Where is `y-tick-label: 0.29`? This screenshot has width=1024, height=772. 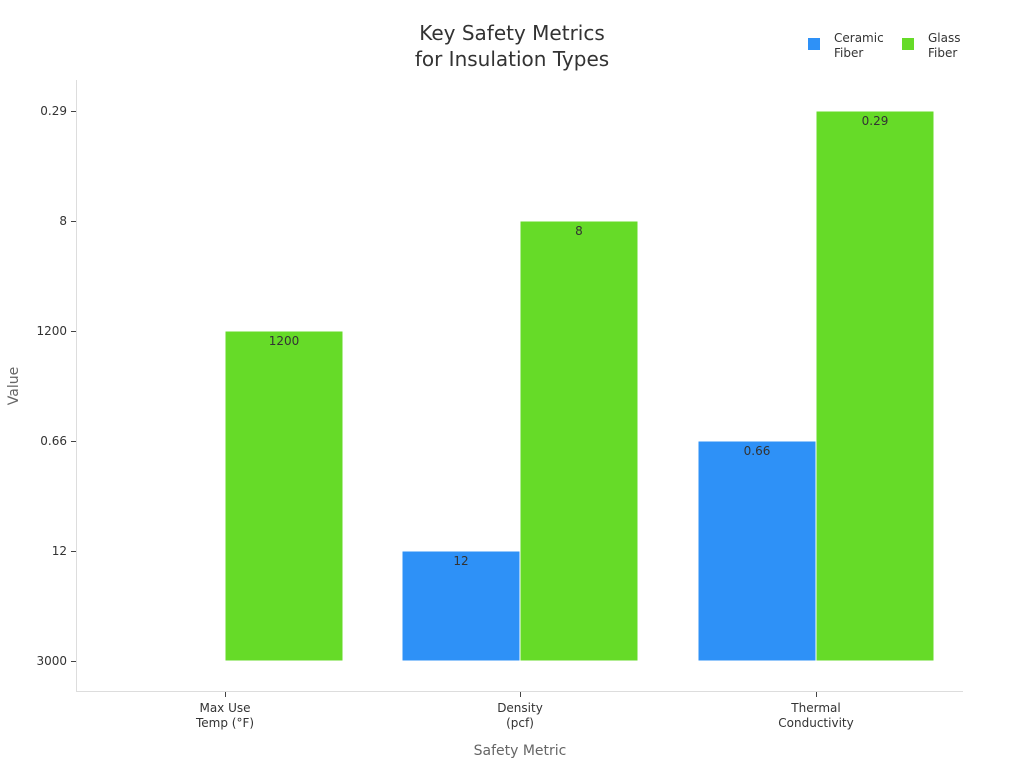 y-tick-label: 0.29 is located at coordinates (53, 111).